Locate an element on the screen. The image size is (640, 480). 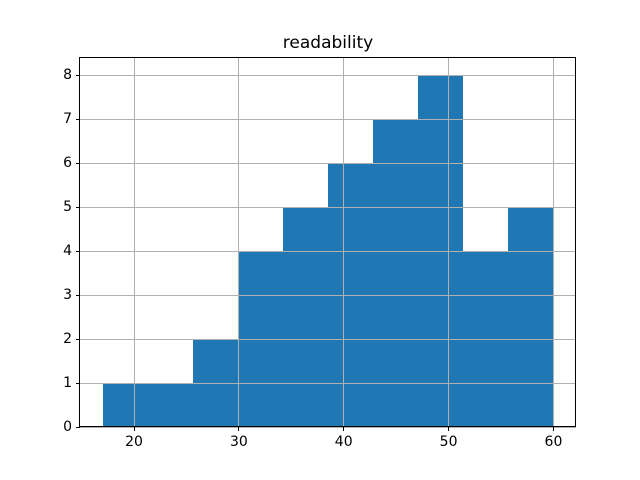
x-tick-label: 20 is located at coordinates (134, 442).